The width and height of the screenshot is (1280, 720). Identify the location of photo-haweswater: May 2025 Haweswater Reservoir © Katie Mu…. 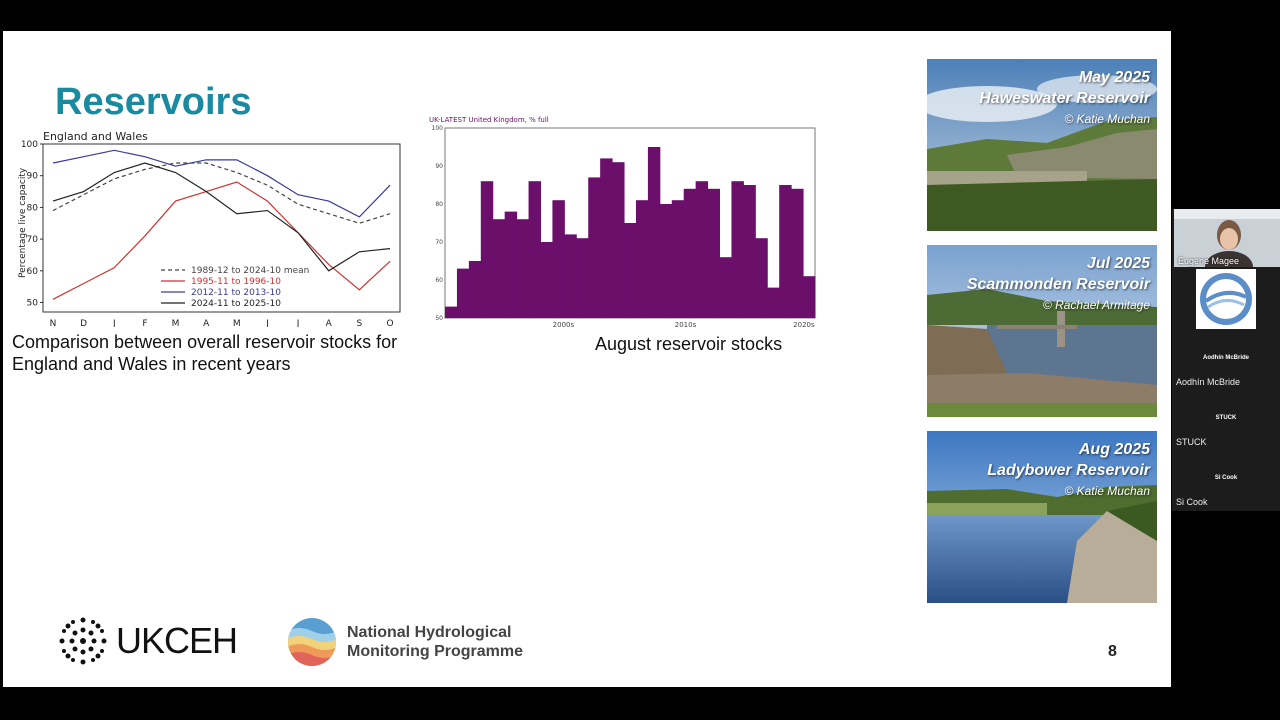
(1042, 145).